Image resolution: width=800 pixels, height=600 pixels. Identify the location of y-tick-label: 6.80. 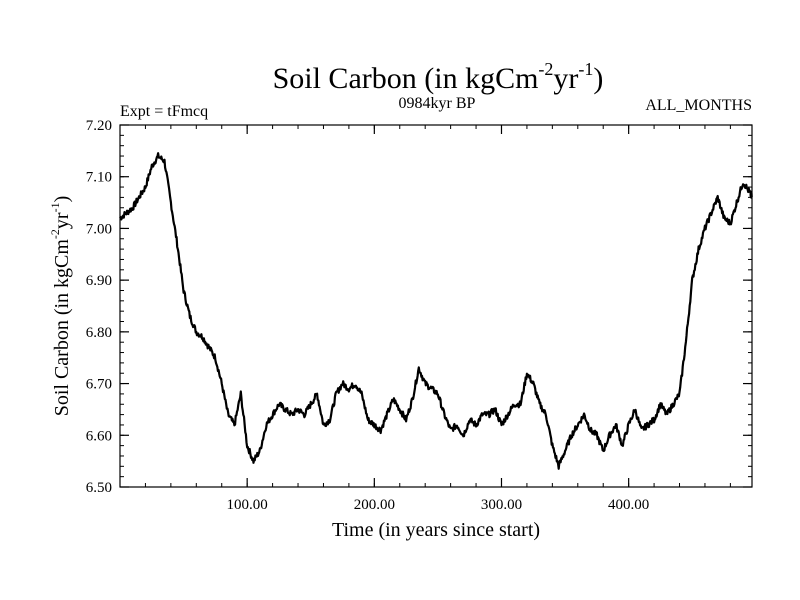
(99, 333).